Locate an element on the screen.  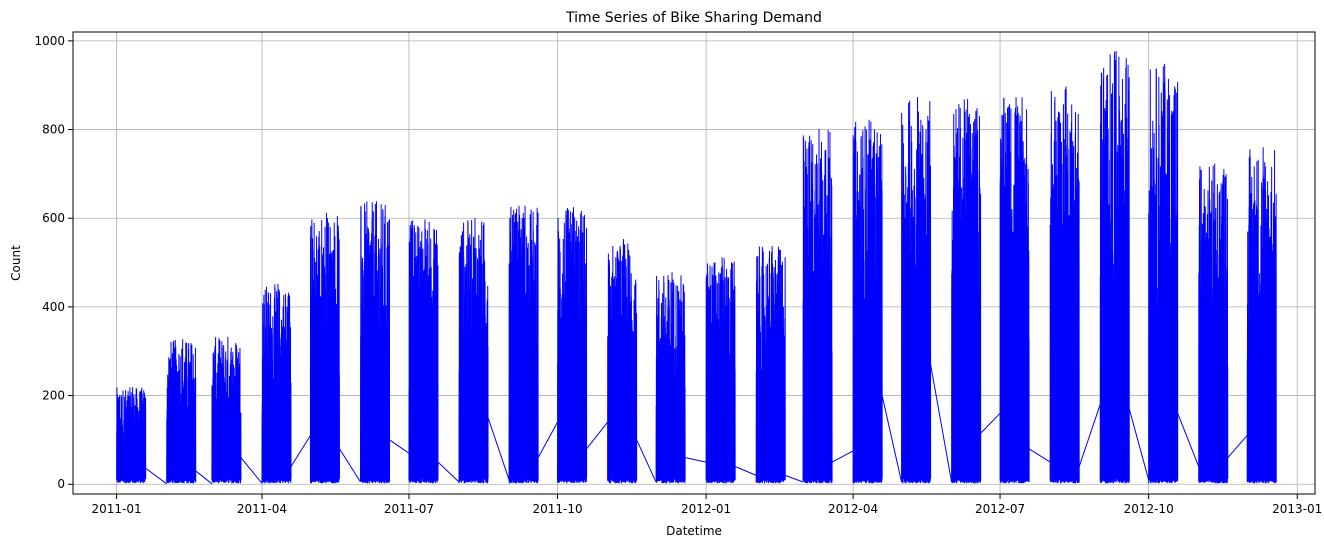
x-tick-label: 2011-07 is located at coordinates (409, 509).